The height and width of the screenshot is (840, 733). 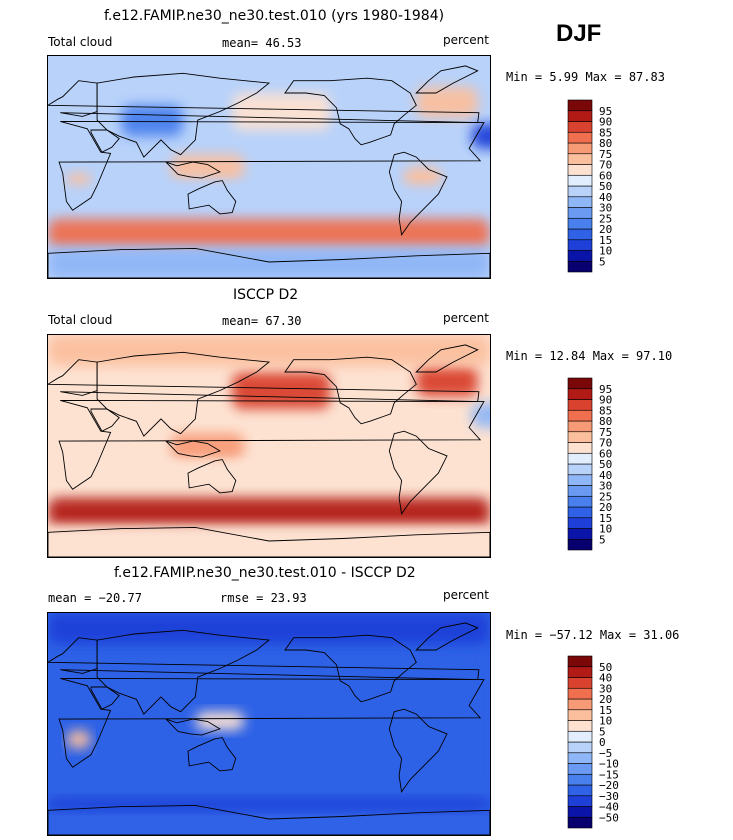 What do you see at coordinates (605, 486) in the screenshot?
I see `colorbar-tick-label: 30` at bounding box center [605, 486].